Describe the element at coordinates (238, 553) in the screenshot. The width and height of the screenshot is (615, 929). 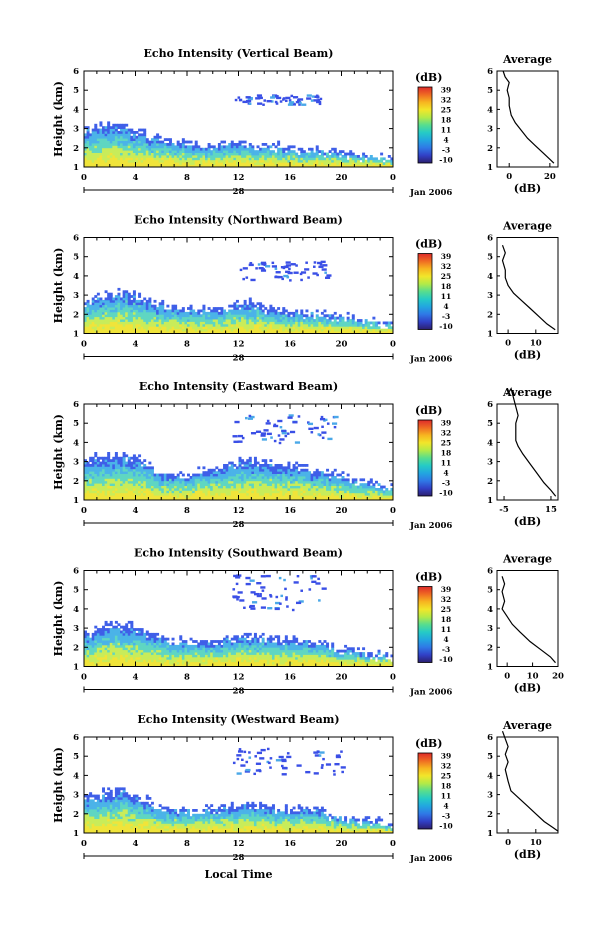
I see `panel-title: Echo Intensity (Southward Beam)` at that location.